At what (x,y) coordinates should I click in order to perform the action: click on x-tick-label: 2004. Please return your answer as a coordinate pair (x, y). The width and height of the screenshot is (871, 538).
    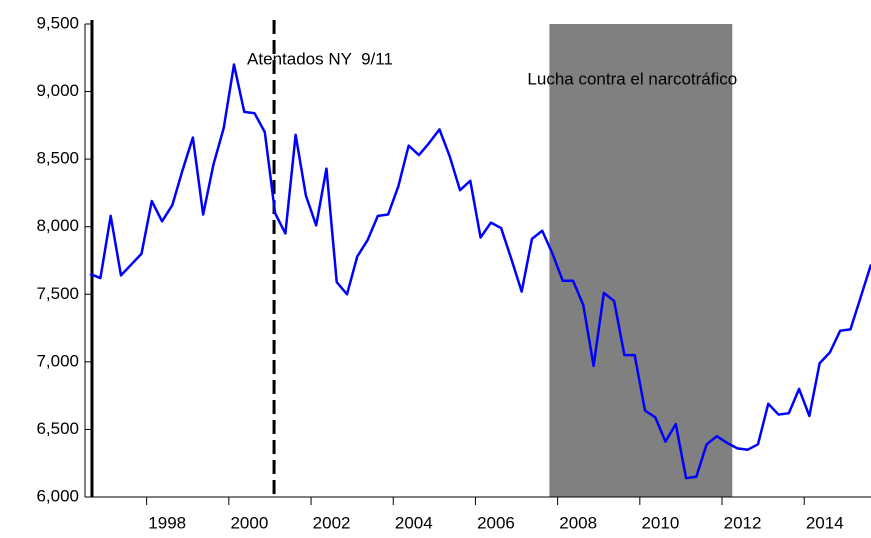
    Looking at the image, I should click on (414, 522).